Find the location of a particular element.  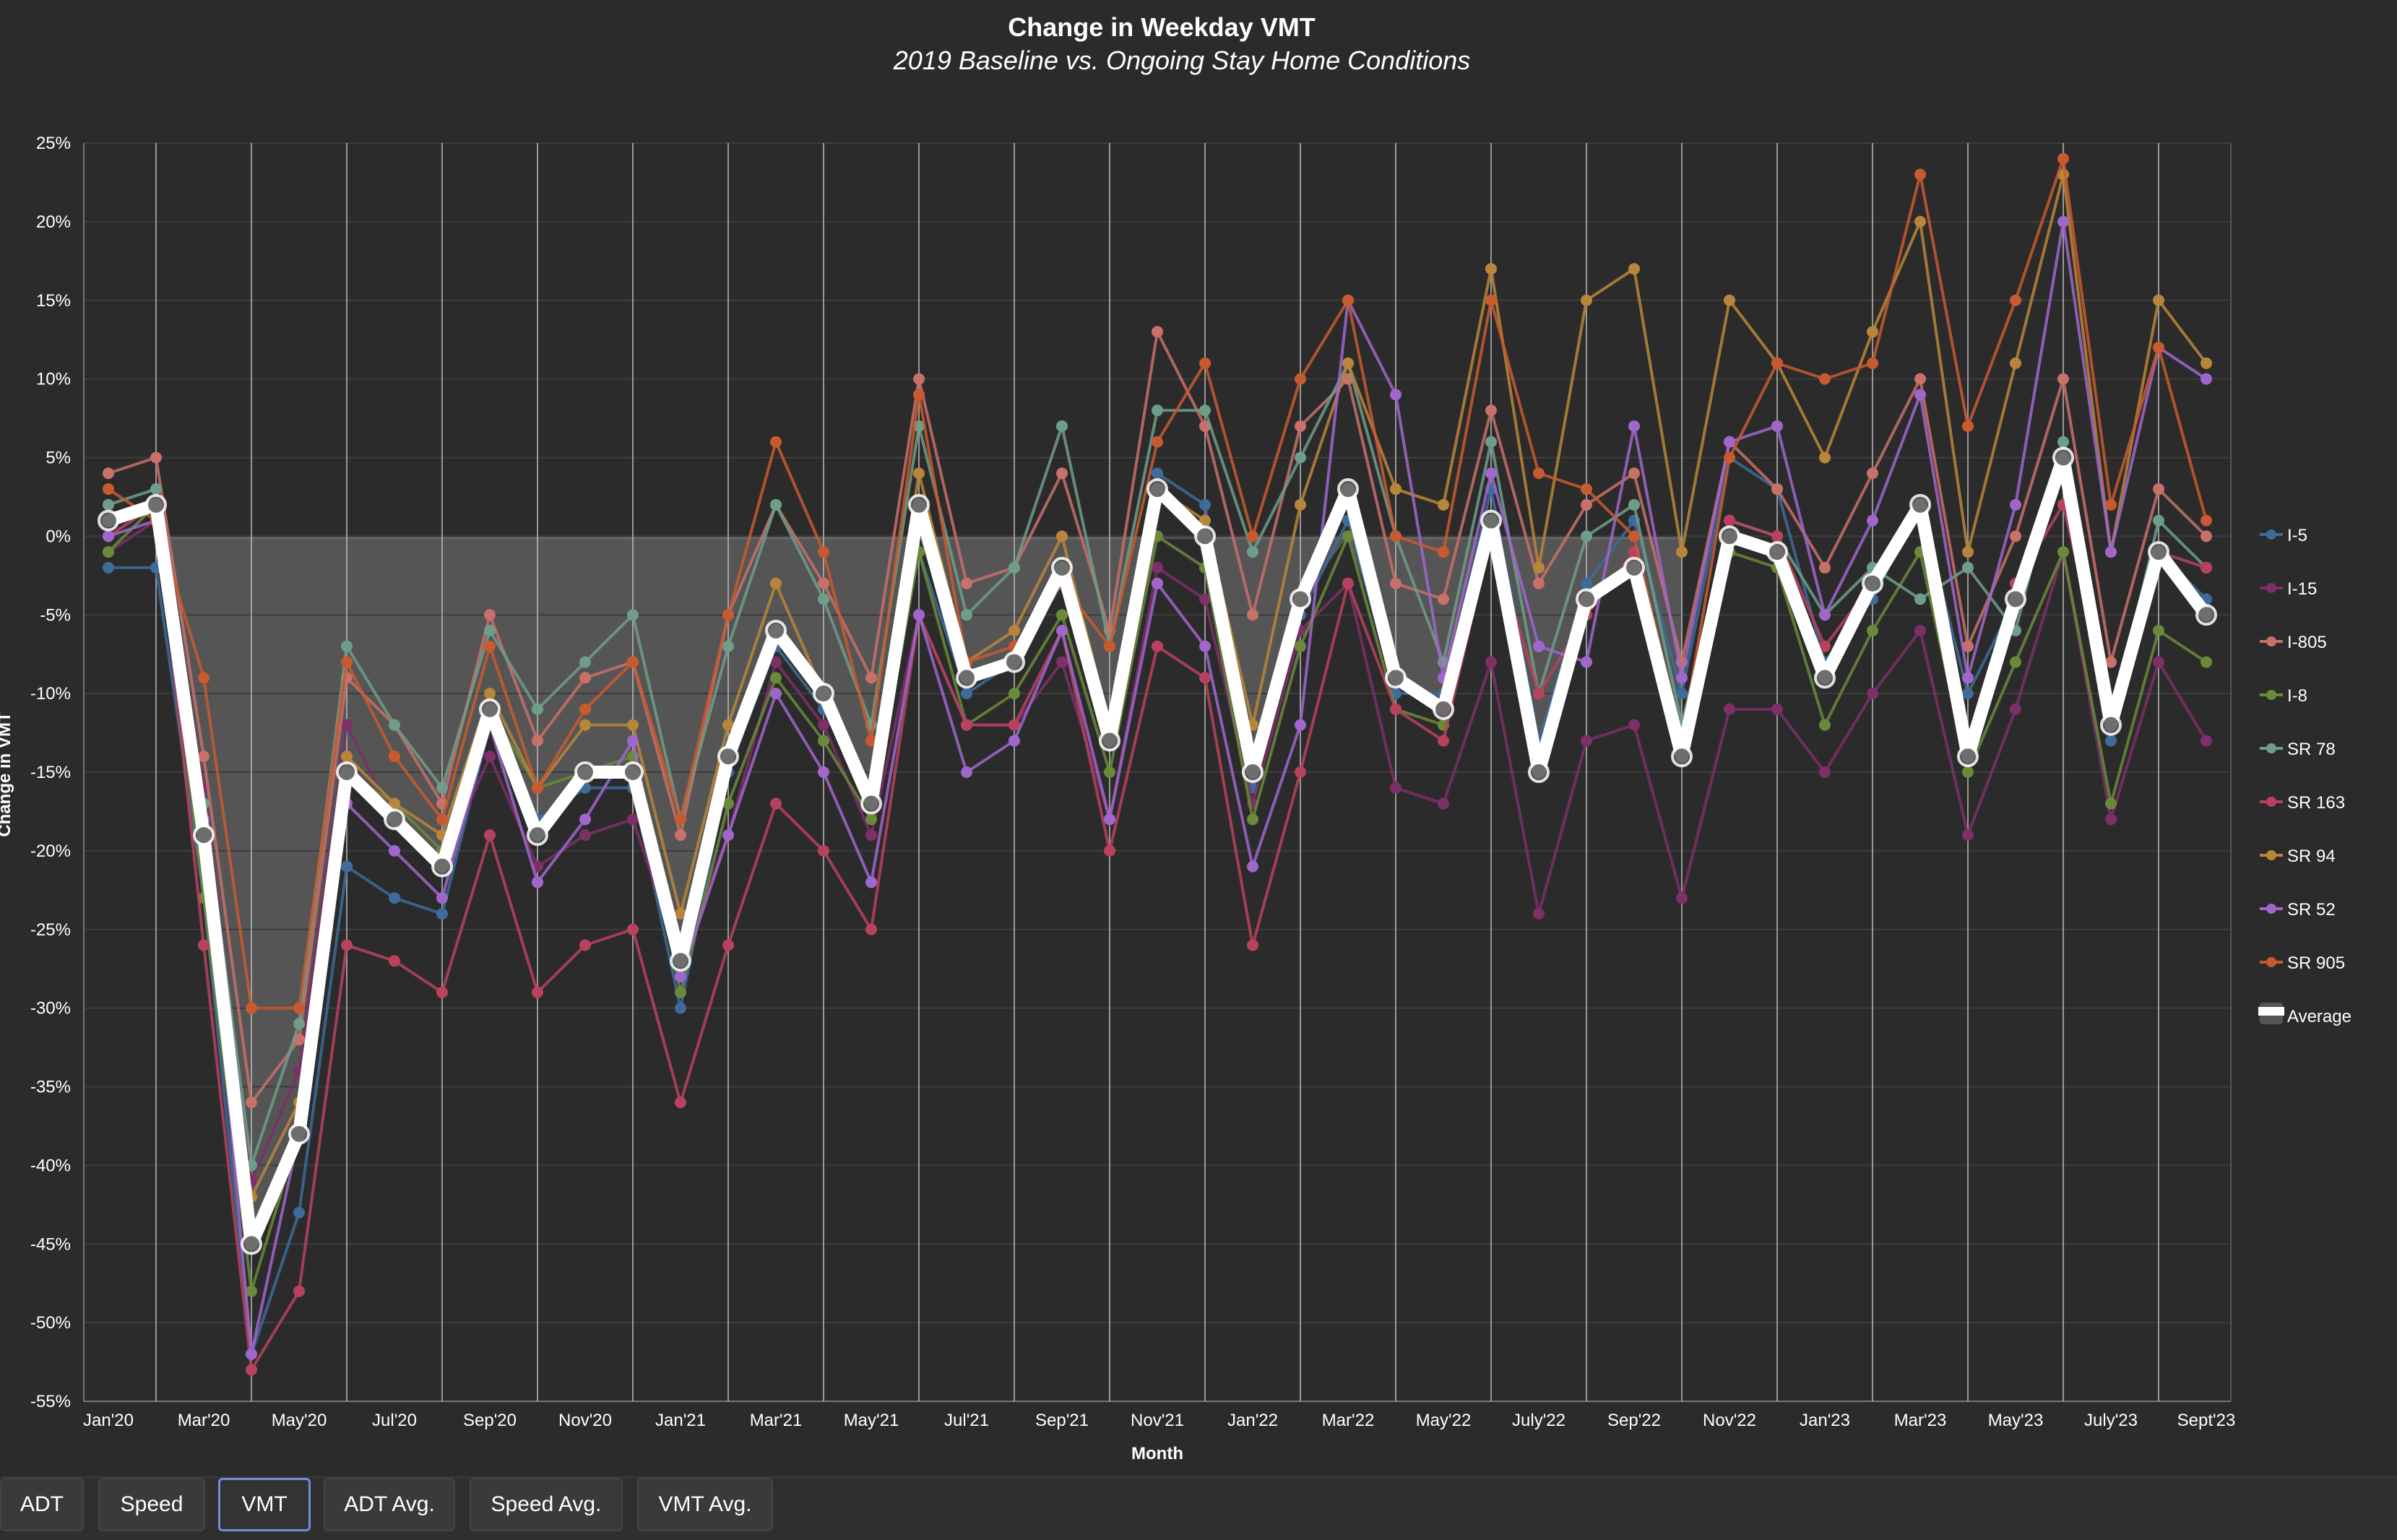

y-tick-label: -25% is located at coordinates (50, 930).